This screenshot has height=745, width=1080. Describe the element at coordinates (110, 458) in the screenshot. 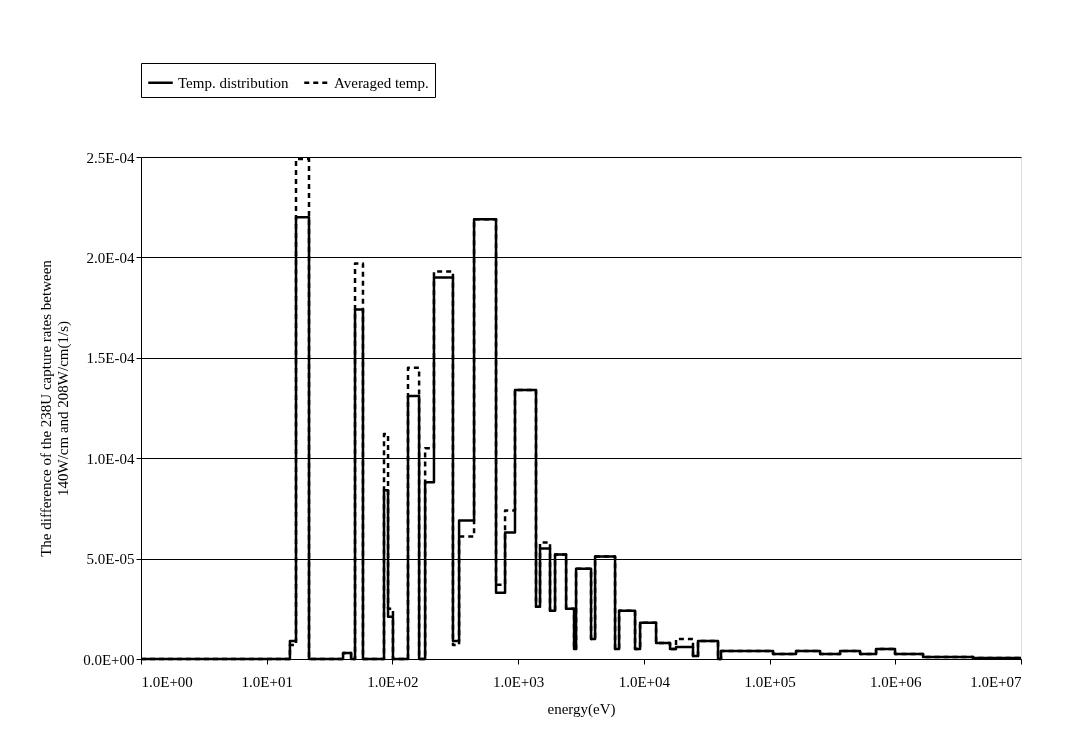

I see `y-tick-label: 1.0E-04` at that location.